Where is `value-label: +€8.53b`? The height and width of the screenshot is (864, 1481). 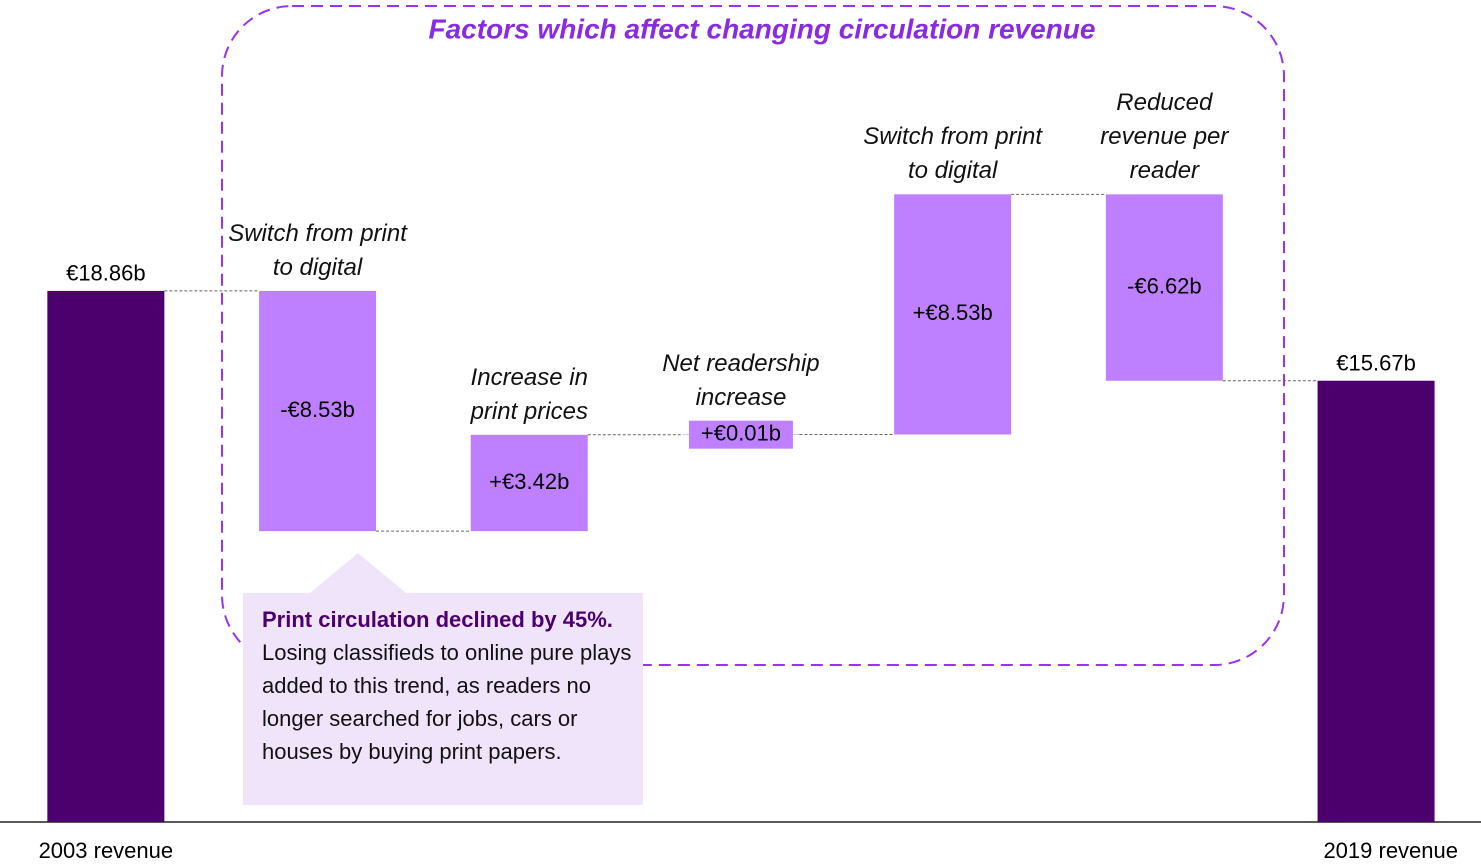 value-label: +€8.53b is located at coordinates (953, 312).